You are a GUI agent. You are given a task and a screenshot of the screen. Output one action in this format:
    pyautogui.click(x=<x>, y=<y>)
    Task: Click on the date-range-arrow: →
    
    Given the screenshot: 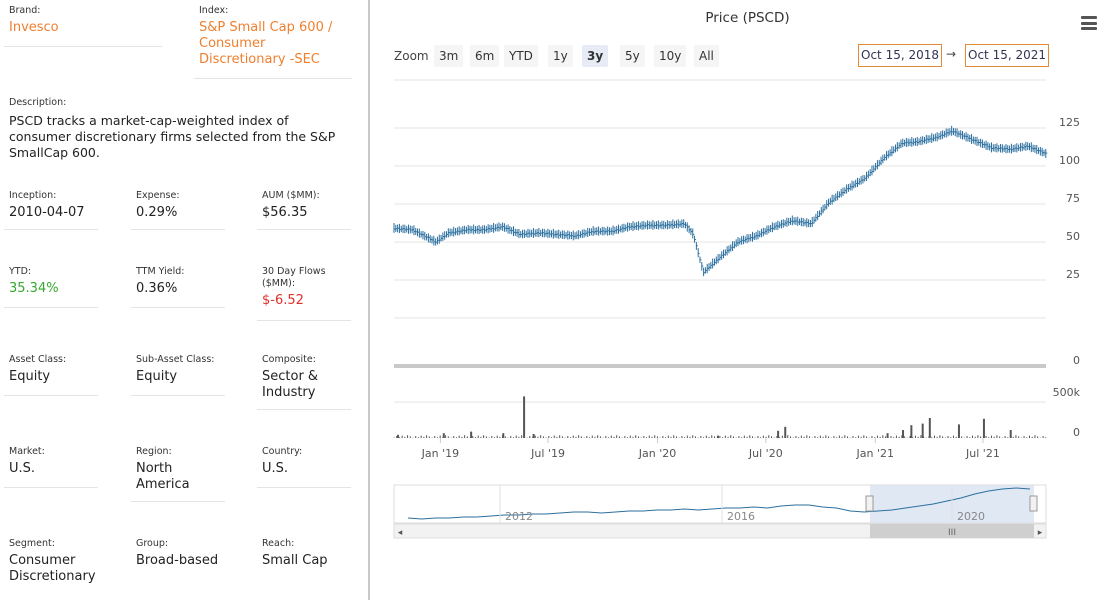 What is the action you would take?
    pyautogui.click(x=951, y=54)
    